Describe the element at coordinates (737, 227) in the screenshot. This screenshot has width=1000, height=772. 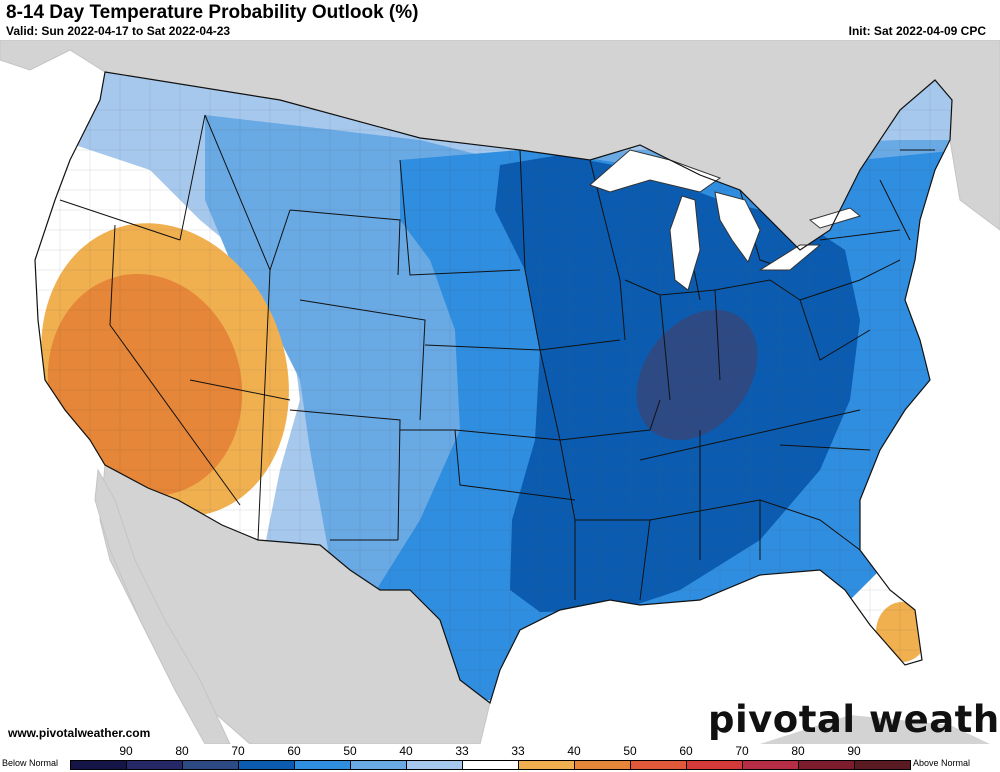
I see `lake-huron` at that location.